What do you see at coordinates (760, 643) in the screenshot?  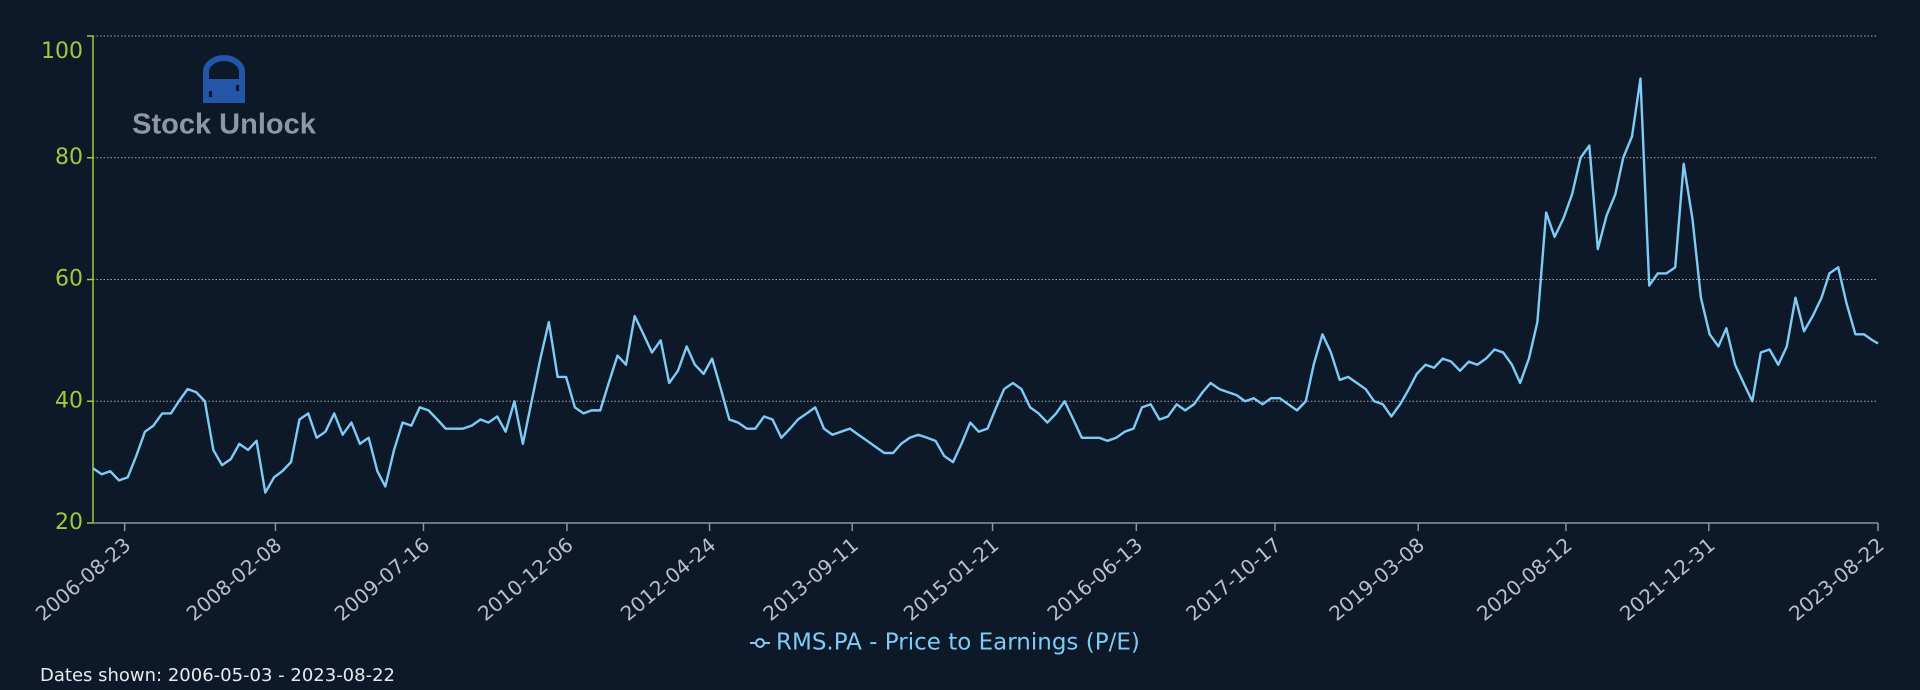 I see `legend-marker` at bounding box center [760, 643].